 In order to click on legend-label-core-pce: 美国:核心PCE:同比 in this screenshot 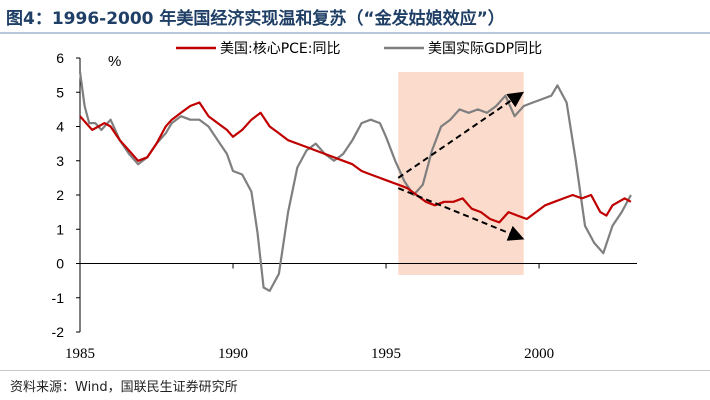, I will do `click(280, 49)`.